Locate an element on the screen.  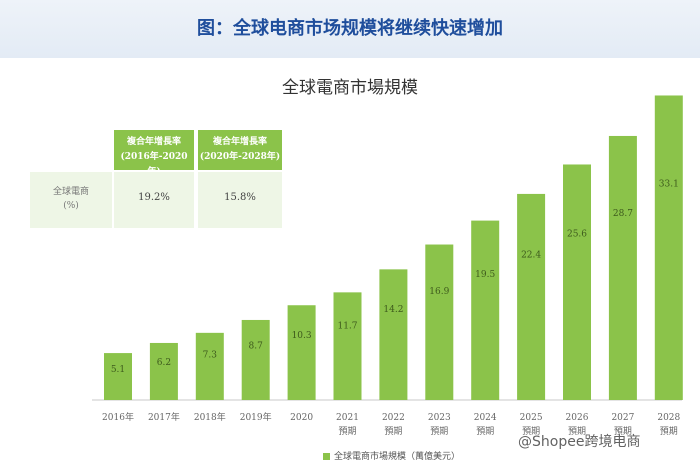
x-tick-label-1: 2017年 is located at coordinates (164, 417).